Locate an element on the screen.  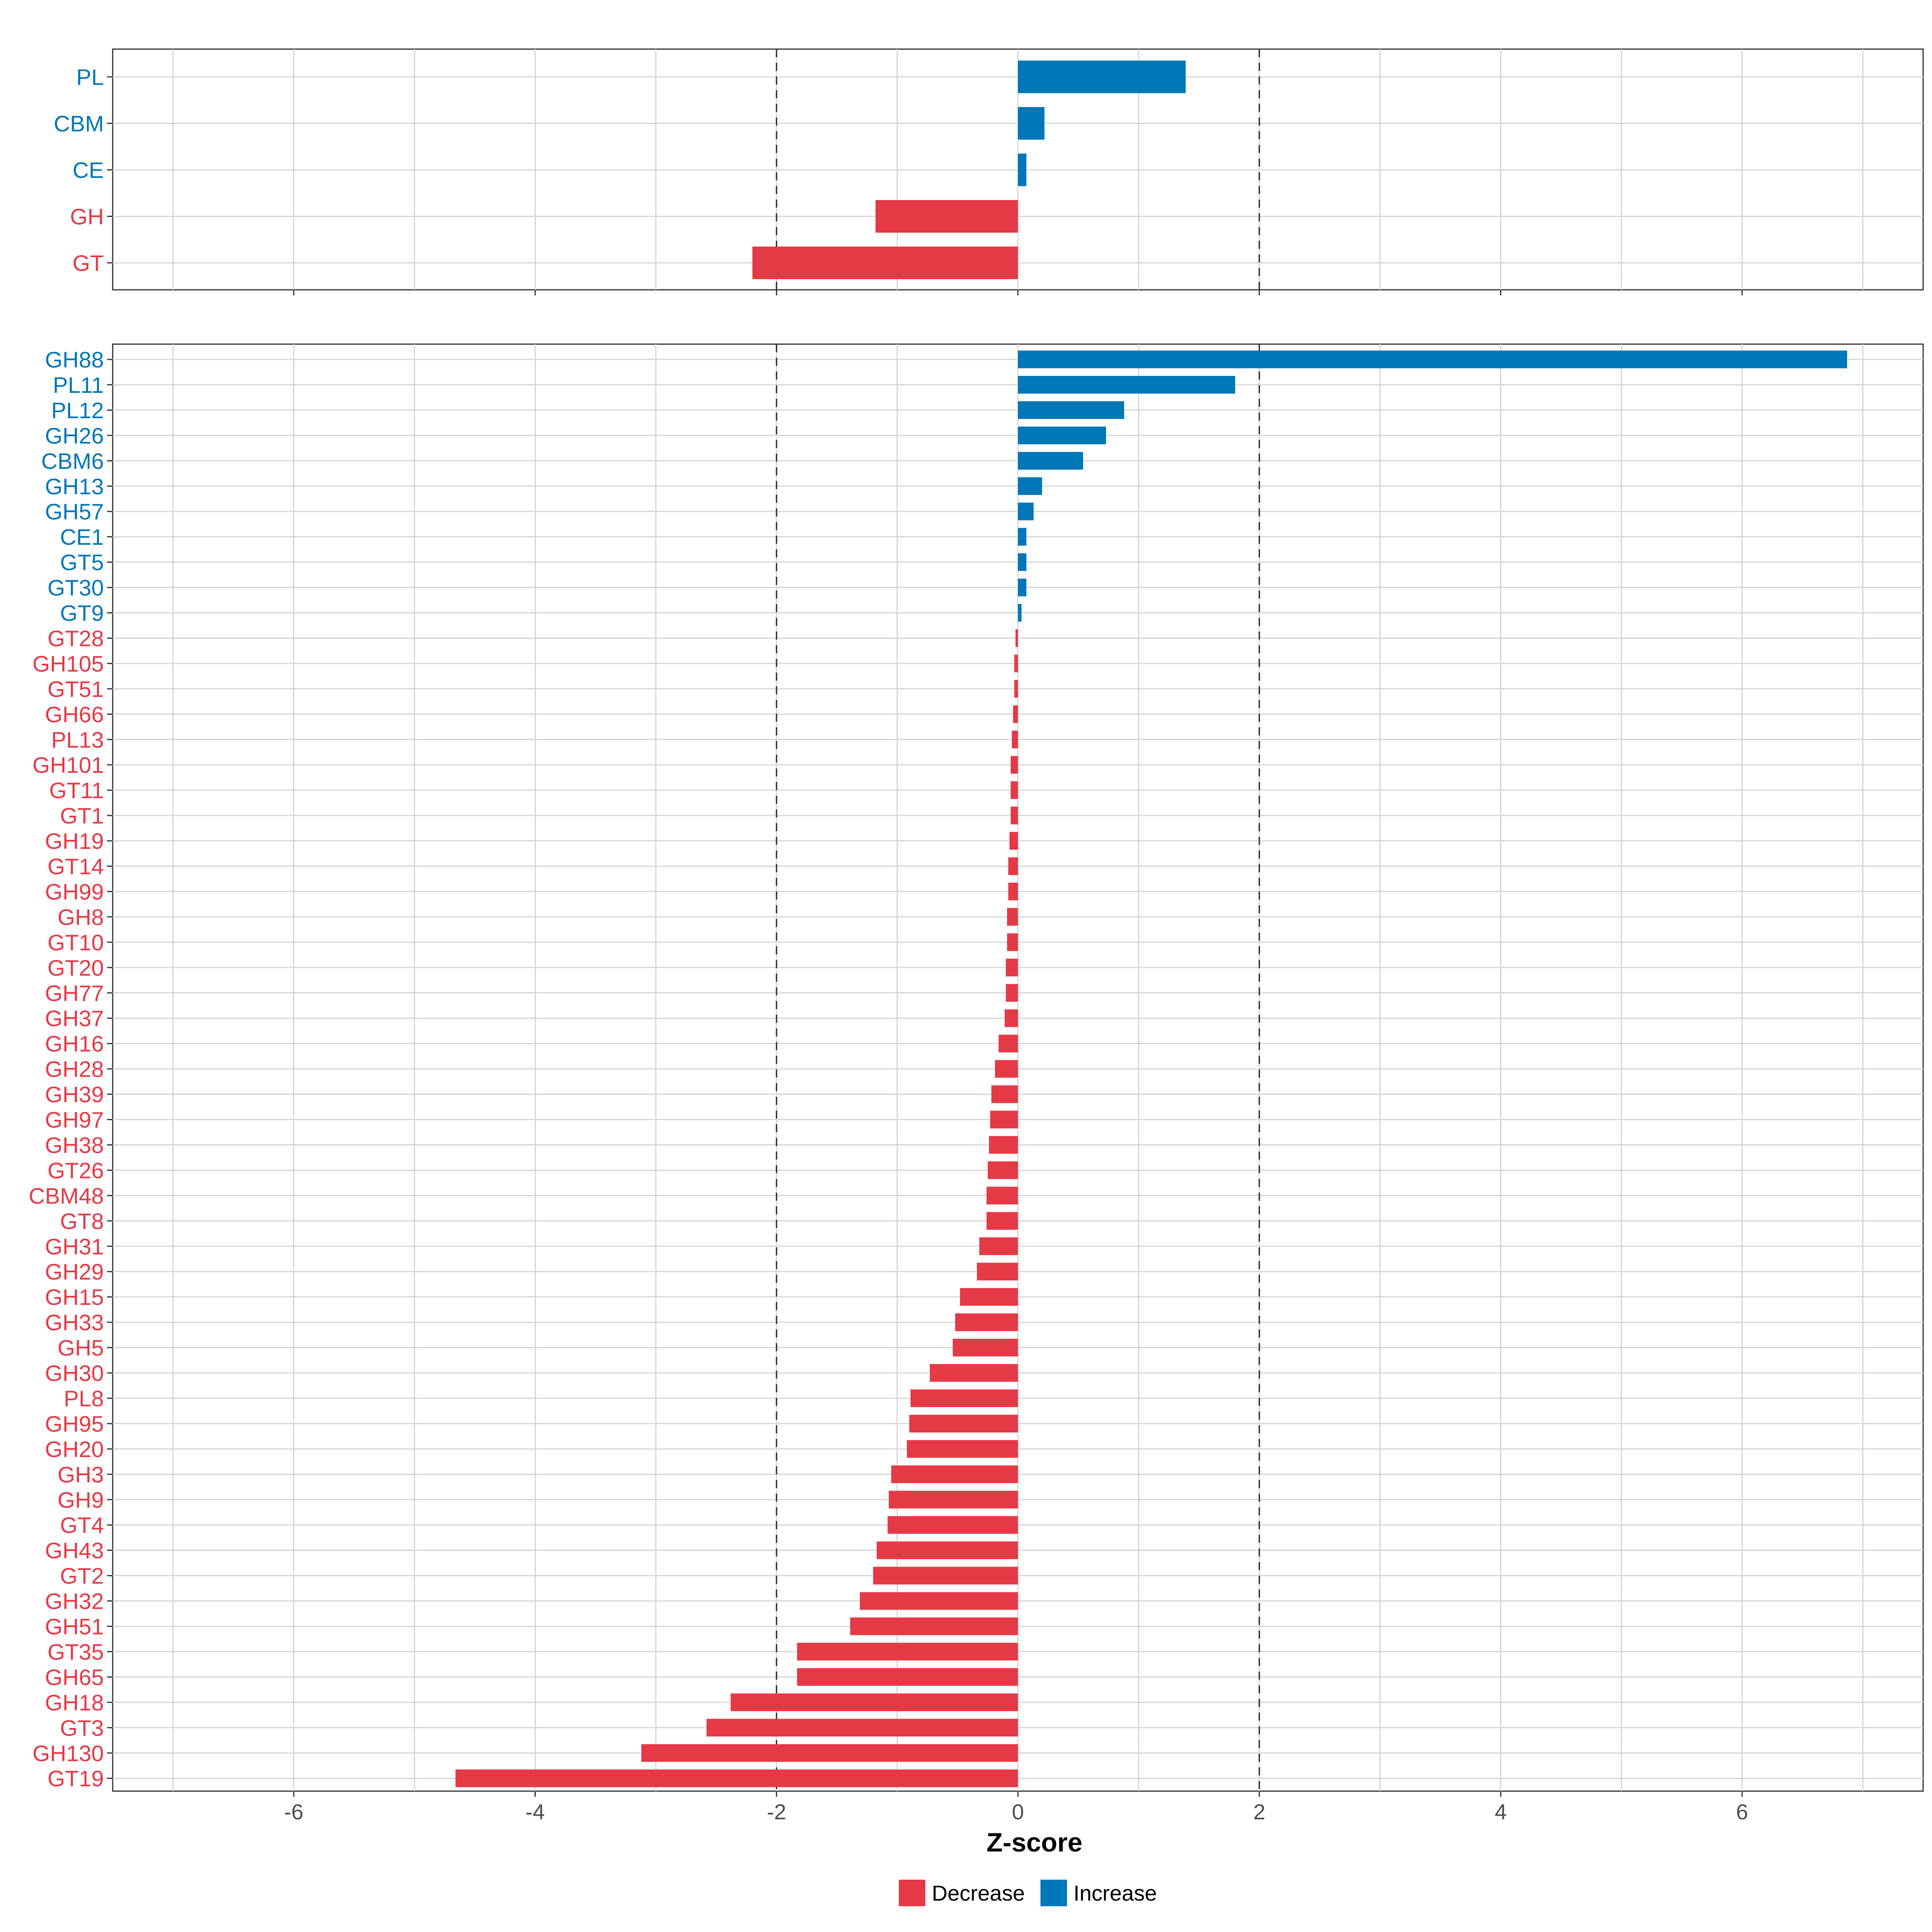
y-label-gt10: GT10 is located at coordinates (75, 942).